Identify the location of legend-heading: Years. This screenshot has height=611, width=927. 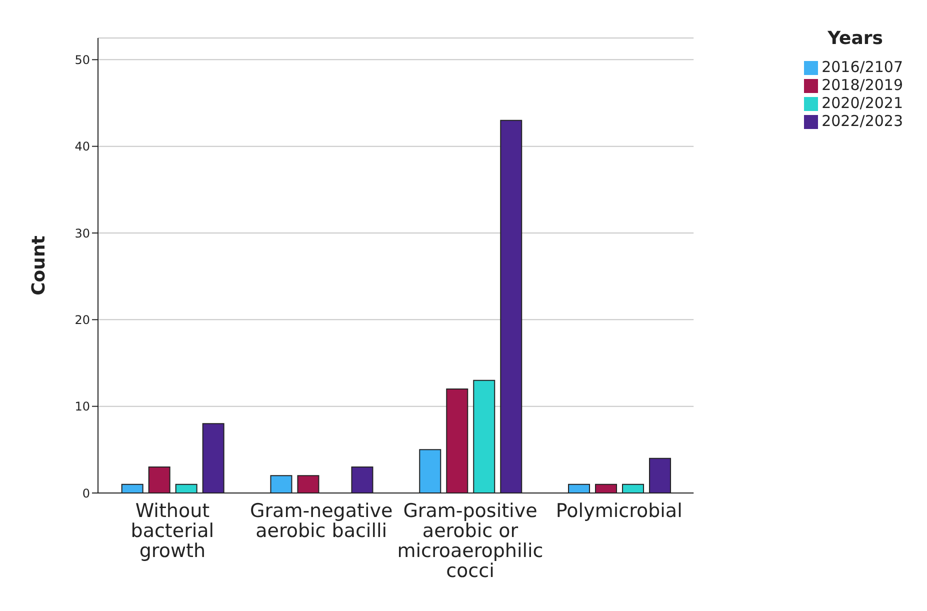
(855, 38).